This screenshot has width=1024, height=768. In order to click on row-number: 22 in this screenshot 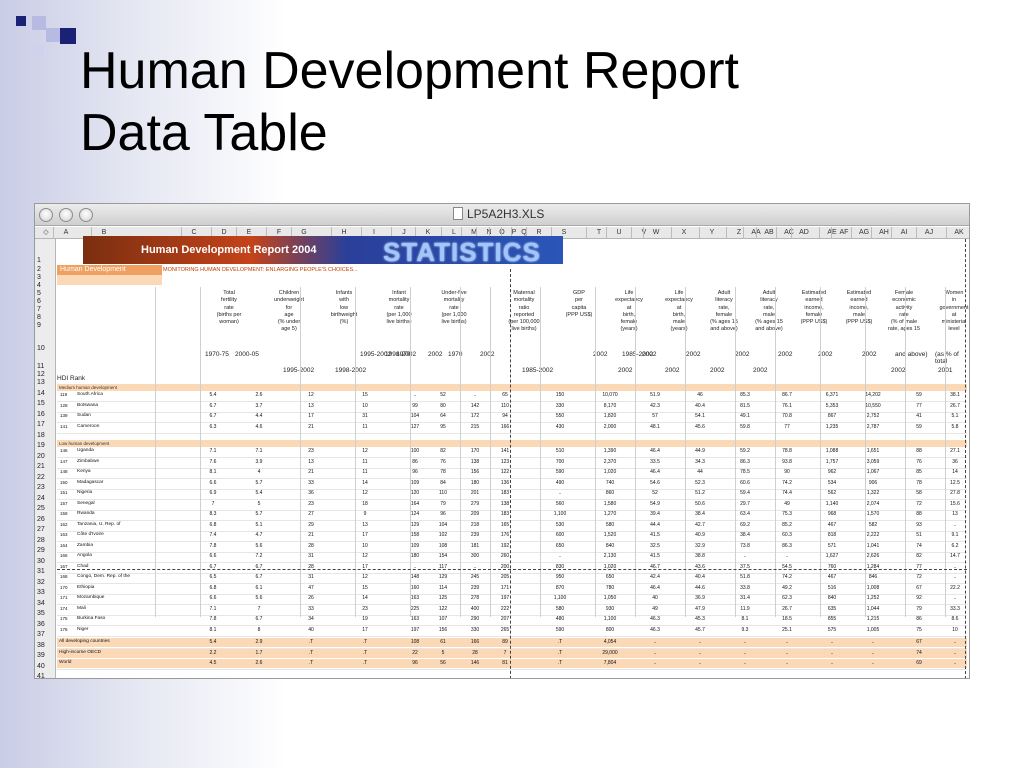, I will do `click(41, 477)`.